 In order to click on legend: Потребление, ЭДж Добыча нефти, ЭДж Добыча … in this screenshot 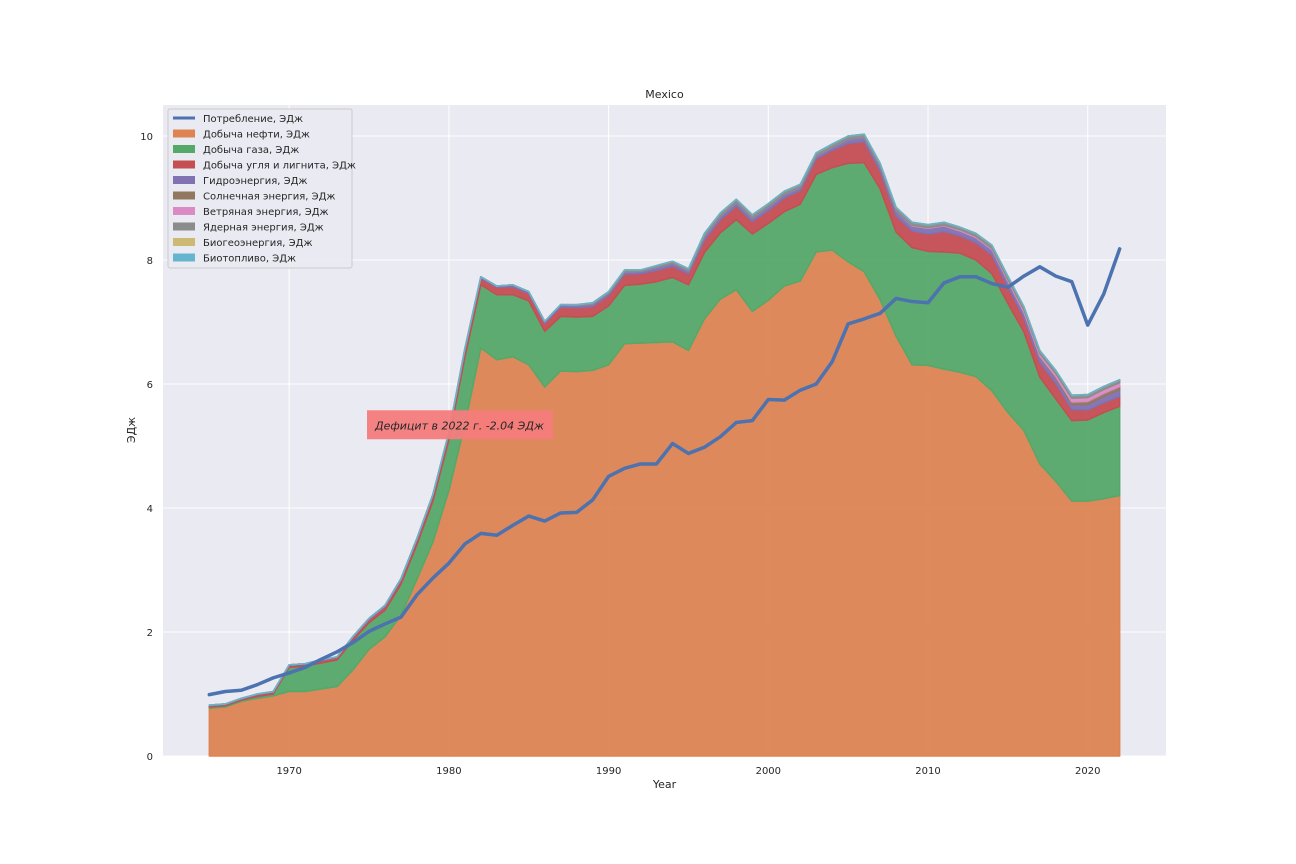, I will do `click(261, 188)`.